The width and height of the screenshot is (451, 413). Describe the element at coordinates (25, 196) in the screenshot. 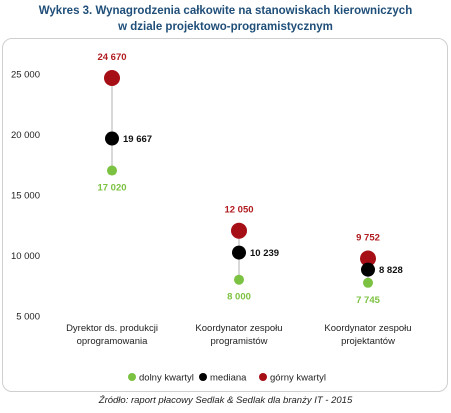

I see `y-tick-label: 15 000` at that location.